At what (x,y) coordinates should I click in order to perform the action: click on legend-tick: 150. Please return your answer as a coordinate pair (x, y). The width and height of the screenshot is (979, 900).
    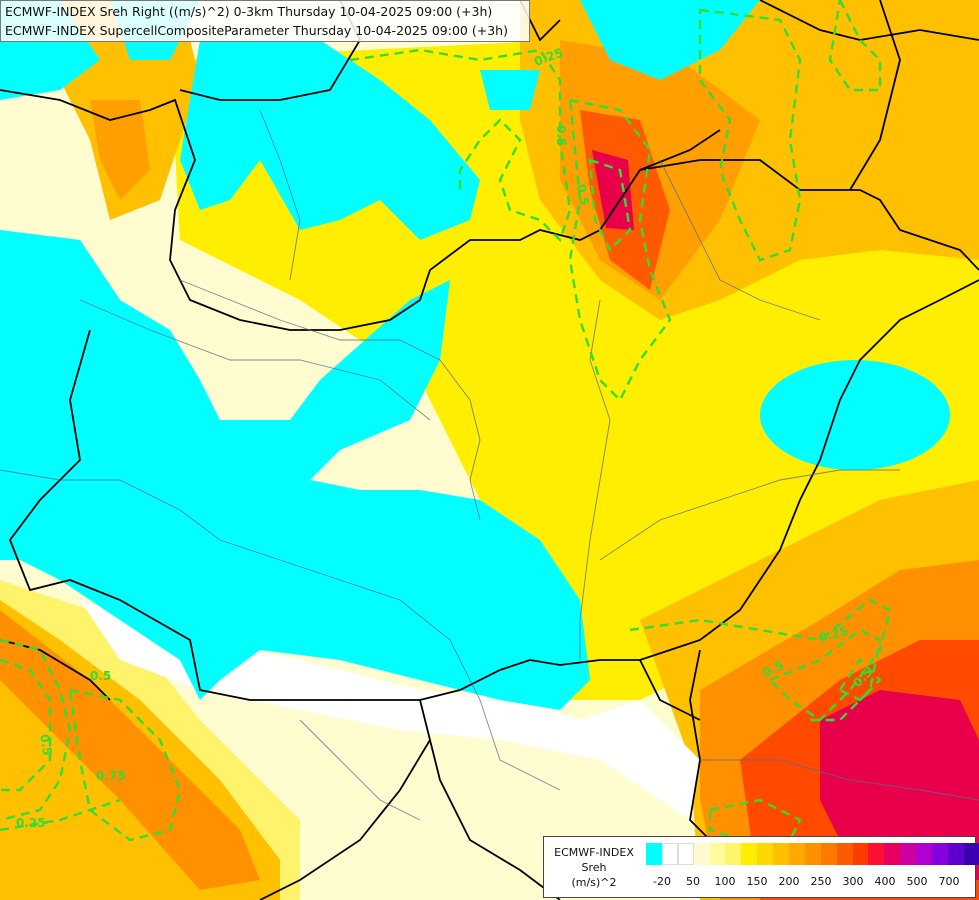
    Looking at the image, I should click on (757, 881).